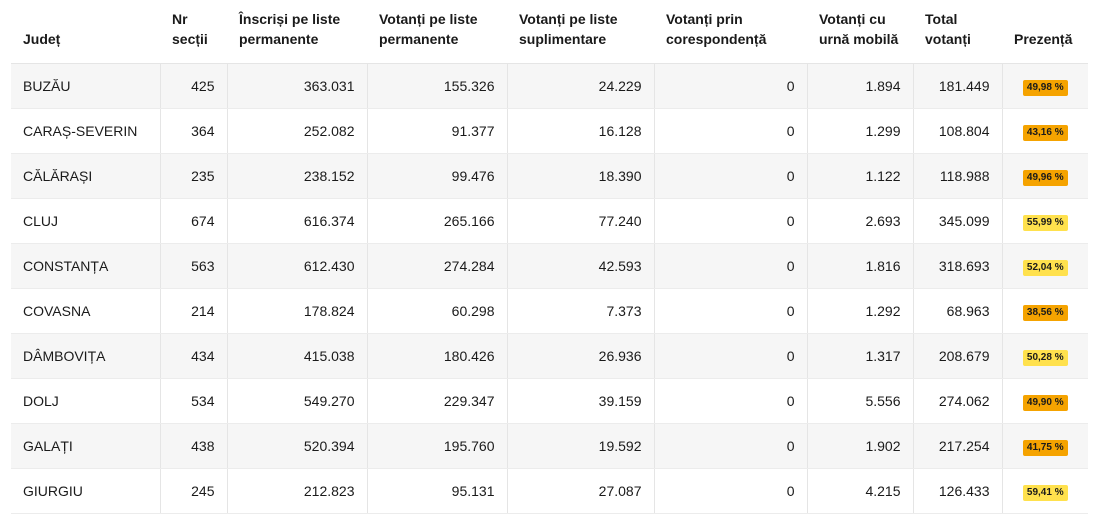 The image size is (1119, 523). Describe the element at coordinates (860, 176) in the screenshot. I see `cell-voters-mobile: 1.122` at that location.